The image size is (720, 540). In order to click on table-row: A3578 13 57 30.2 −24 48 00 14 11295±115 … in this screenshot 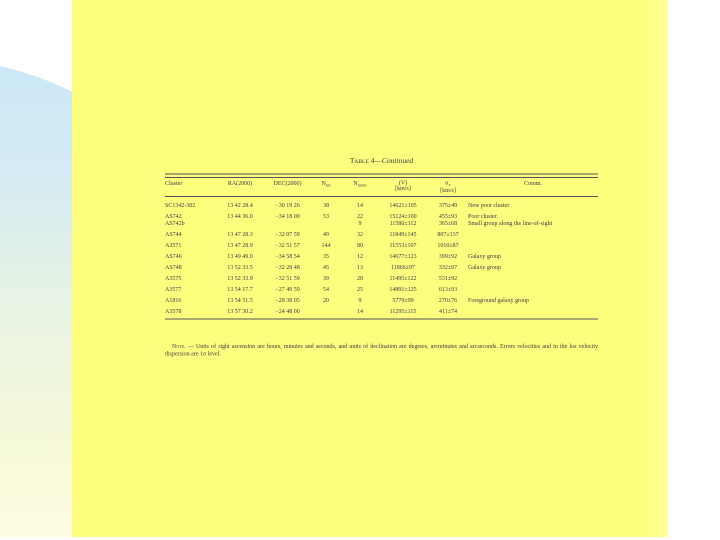, I will do `click(381, 311)`.